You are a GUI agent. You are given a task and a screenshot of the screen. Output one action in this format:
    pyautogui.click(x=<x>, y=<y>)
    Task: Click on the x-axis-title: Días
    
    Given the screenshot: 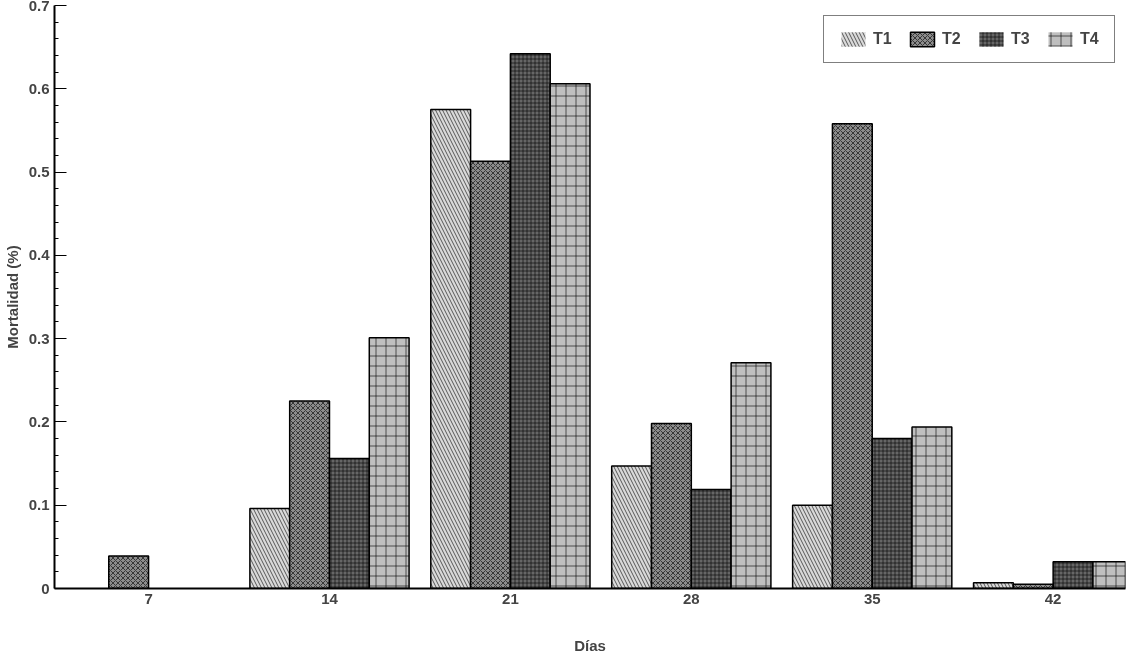 What is the action you would take?
    pyautogui.click(x=590, y=645)
    